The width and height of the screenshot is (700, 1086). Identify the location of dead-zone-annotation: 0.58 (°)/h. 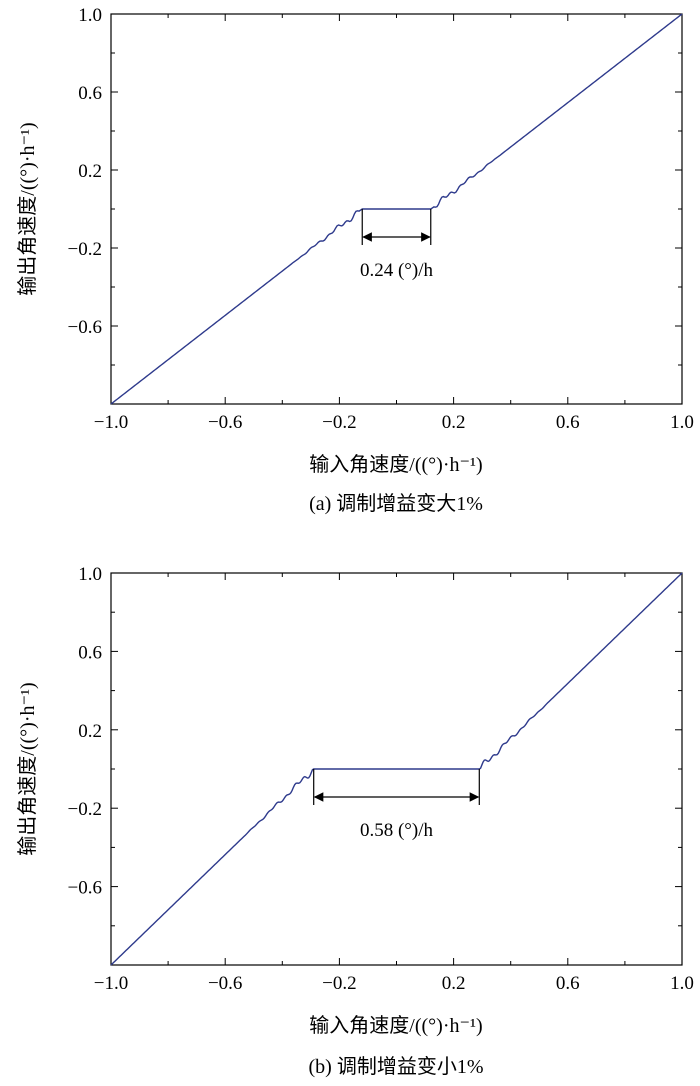
(396, 805).